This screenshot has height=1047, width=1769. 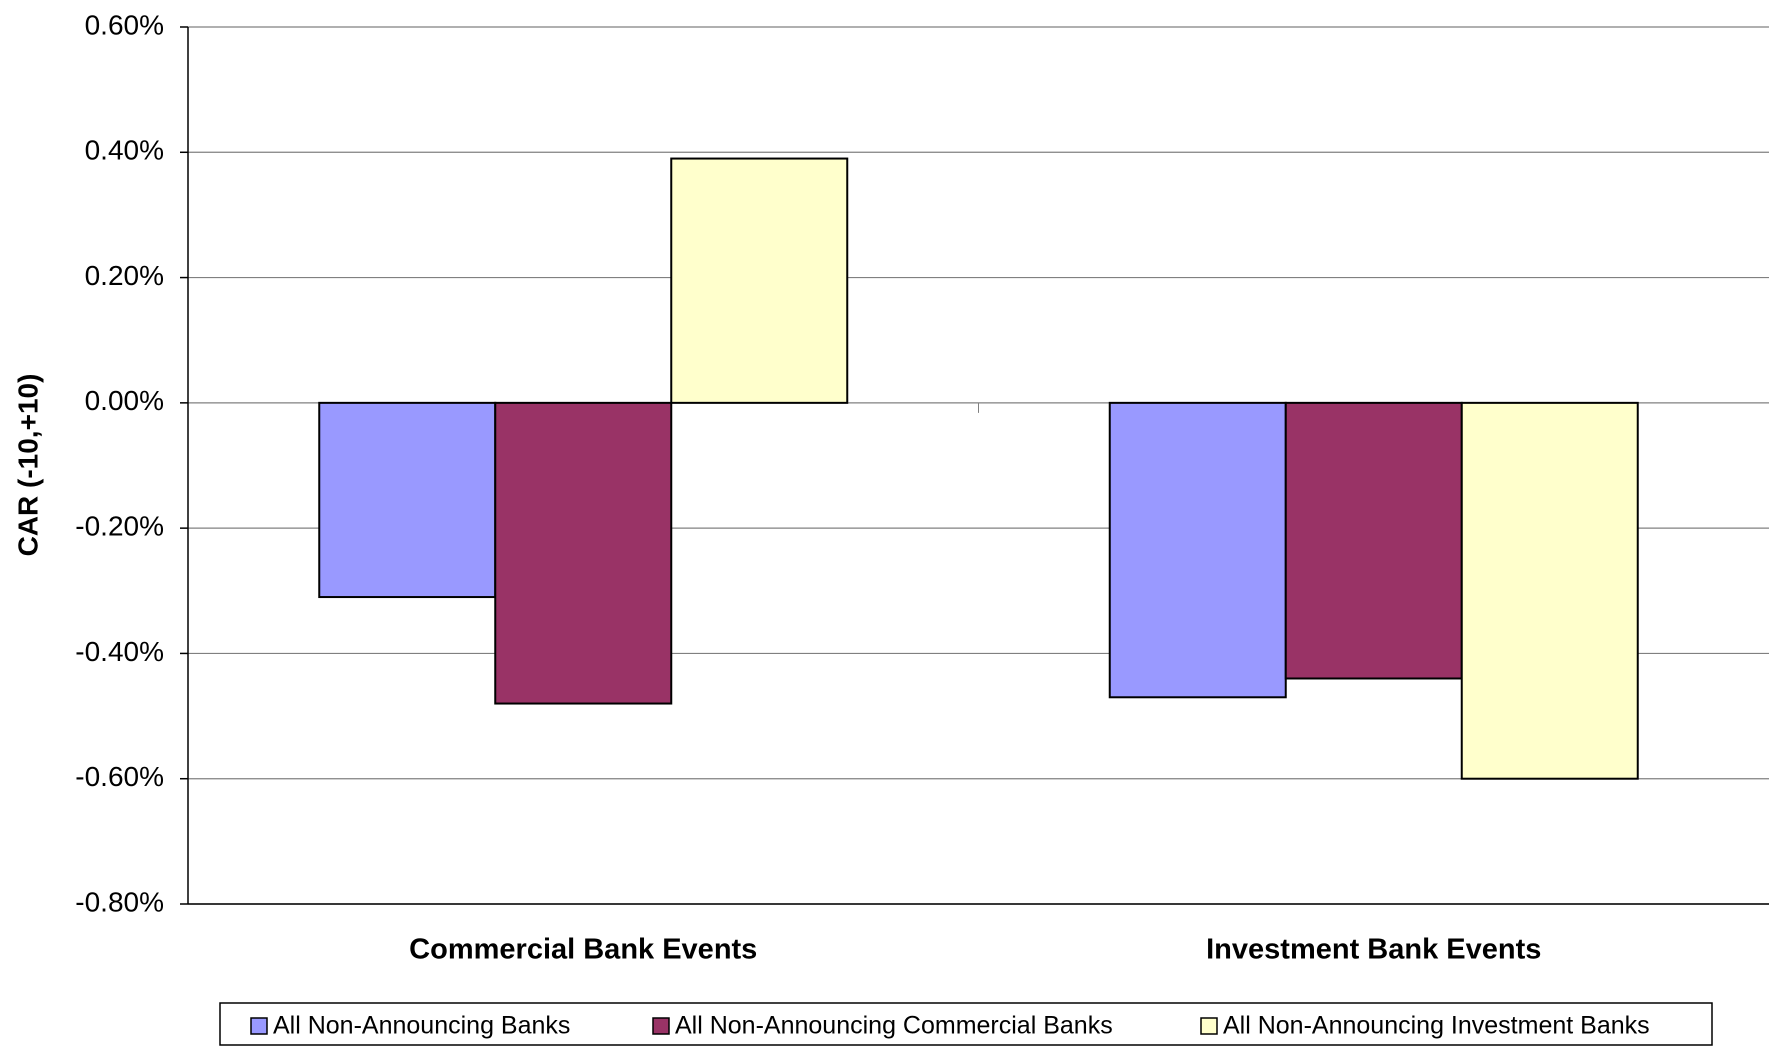 I want to click on y-tick-label: 0.40%, so click(x=124, y=150).